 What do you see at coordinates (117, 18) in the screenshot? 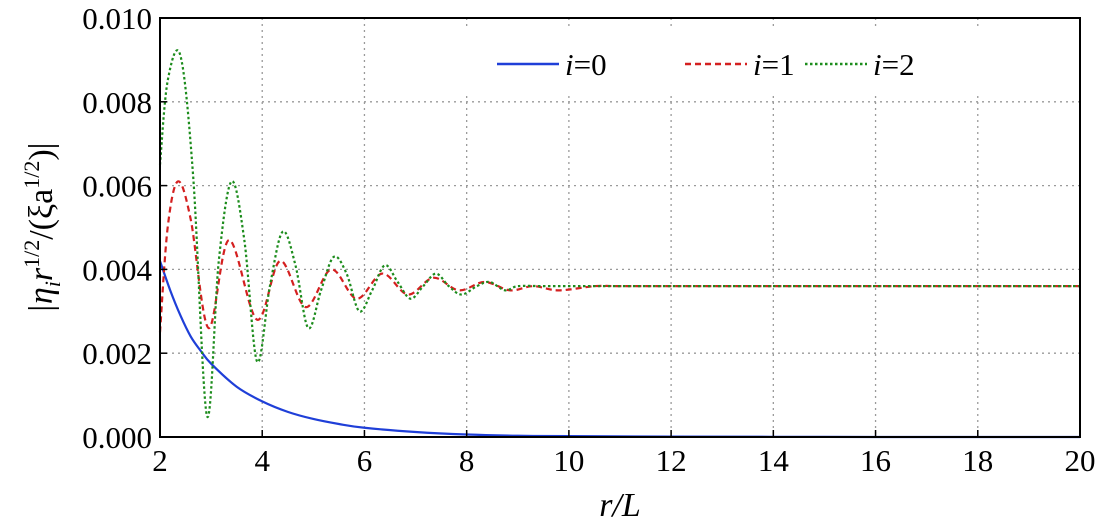
I see `y-tick-label: 0.010` at bounding box center [117, 18].